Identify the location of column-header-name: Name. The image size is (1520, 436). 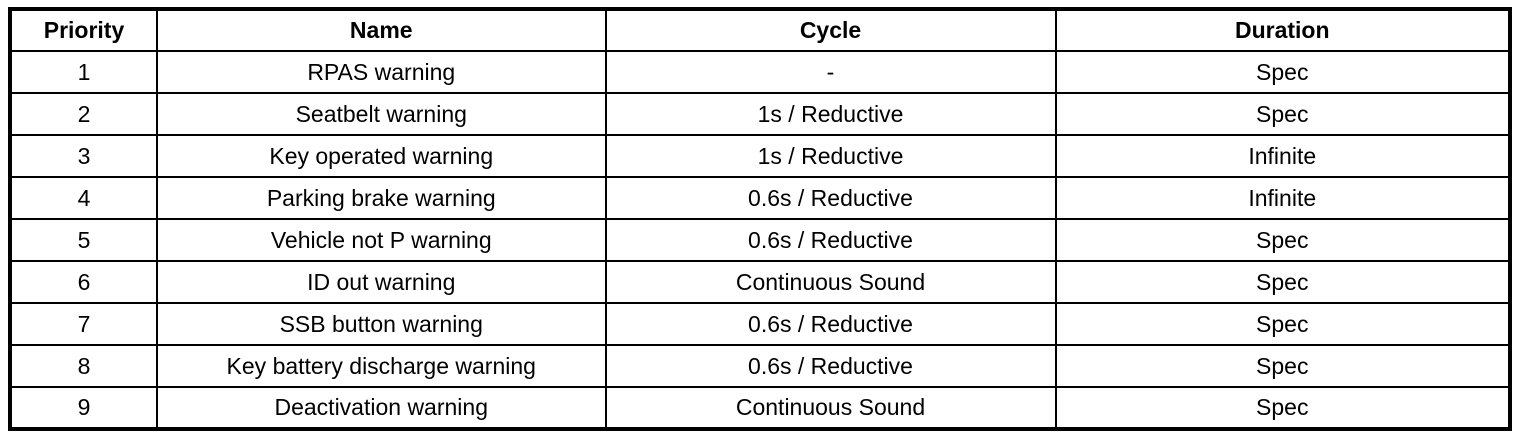
(381, 30).